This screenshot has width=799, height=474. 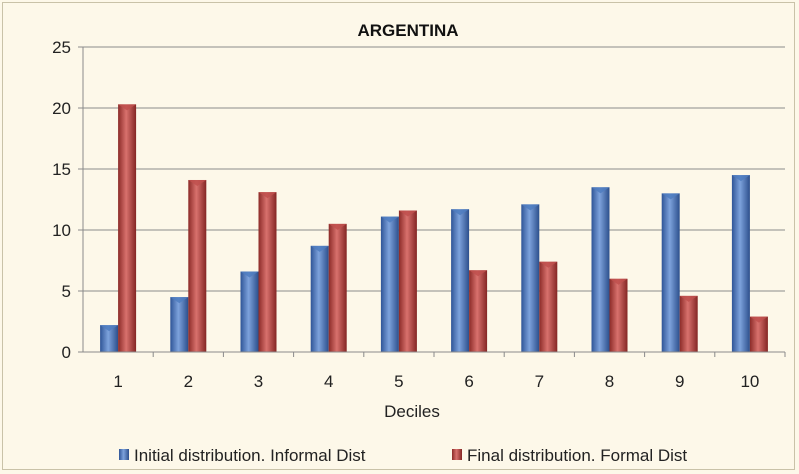 I want to click on legend-swatch-initial, so click(x=124, y=454).